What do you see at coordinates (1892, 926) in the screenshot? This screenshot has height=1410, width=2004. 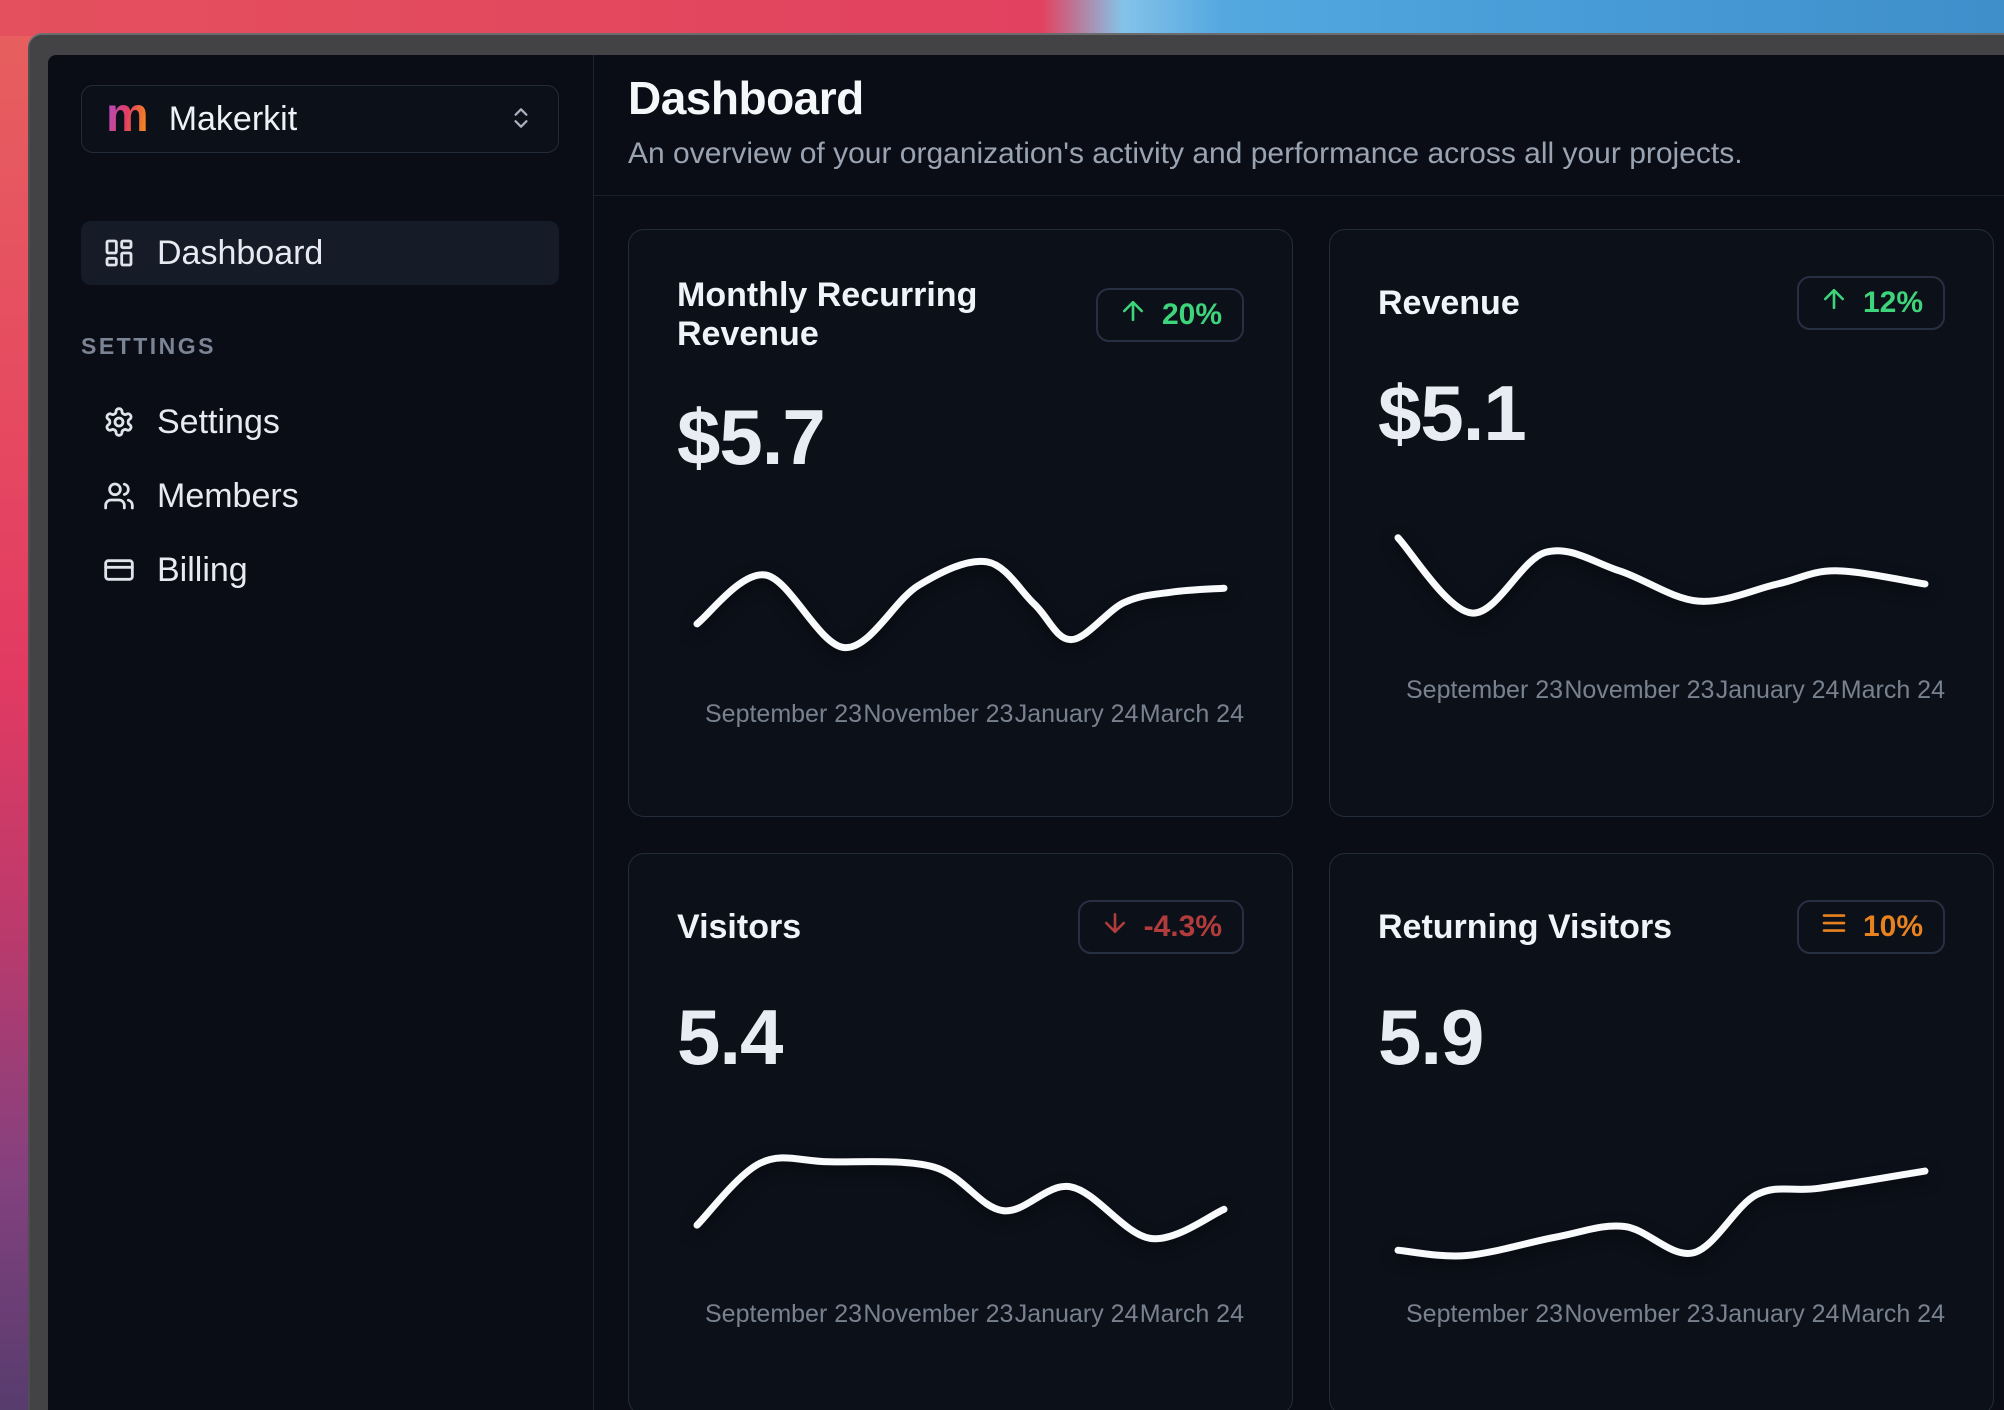 I see `trend-value: 10%` at bounding box center [1892, 926].